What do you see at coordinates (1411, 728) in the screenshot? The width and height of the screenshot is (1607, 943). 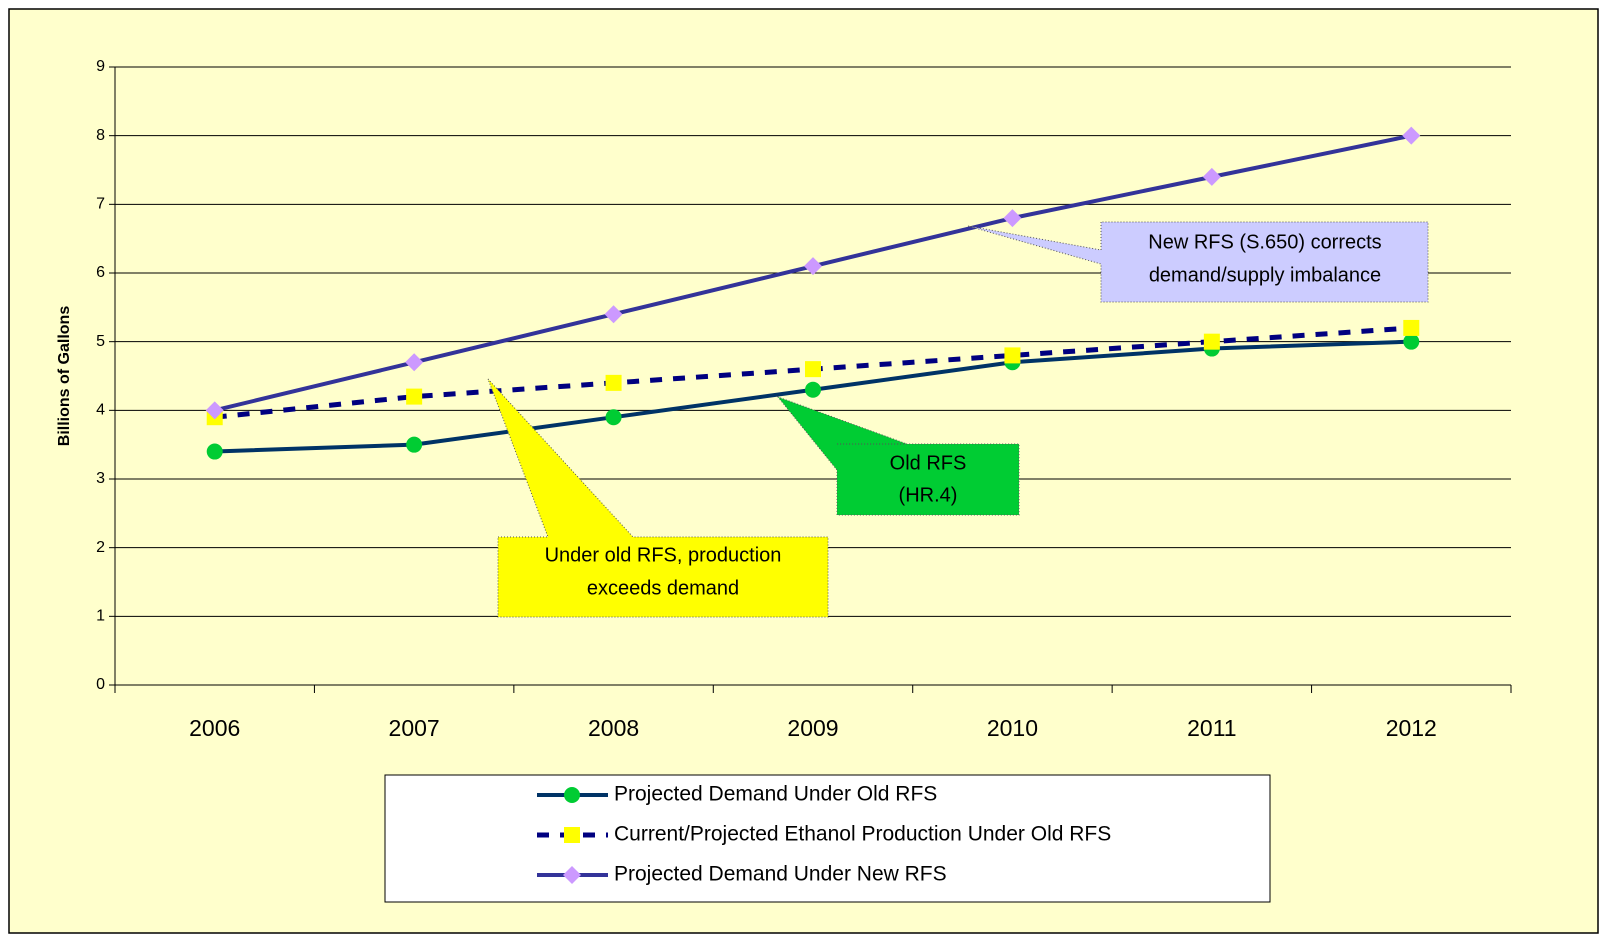 I see `x-tick-label: 2012` at bounding box center [1411, 728].